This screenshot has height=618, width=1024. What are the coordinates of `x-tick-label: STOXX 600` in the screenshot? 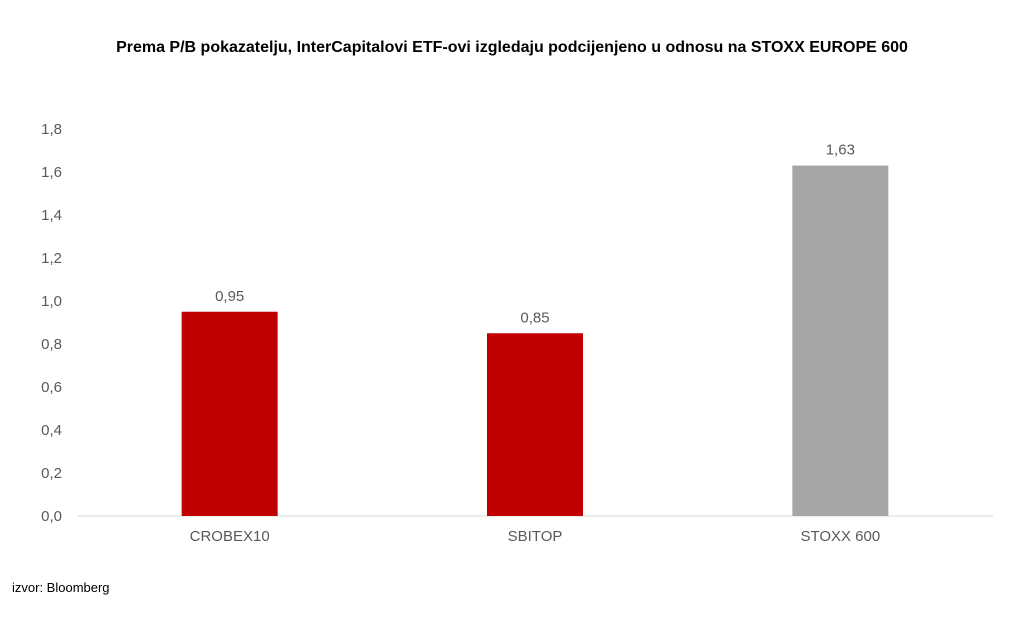 It's located at (840, 536).